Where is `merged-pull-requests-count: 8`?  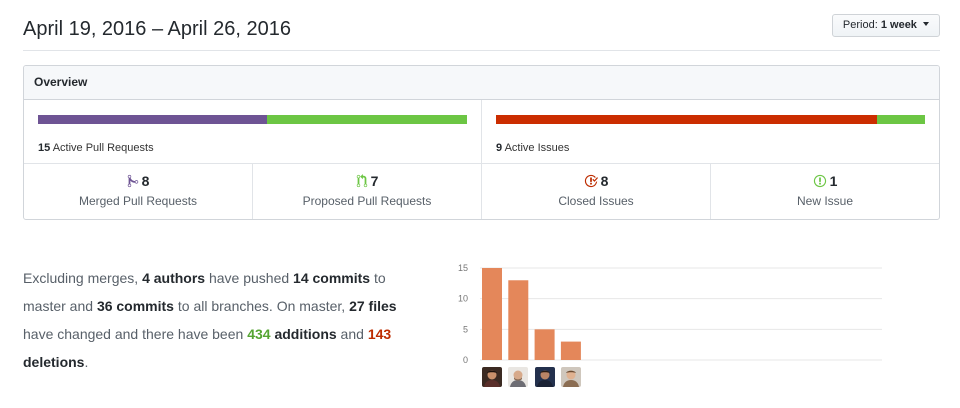 merged-pull-requests-count: 8 is located at coordinates (145, 181).